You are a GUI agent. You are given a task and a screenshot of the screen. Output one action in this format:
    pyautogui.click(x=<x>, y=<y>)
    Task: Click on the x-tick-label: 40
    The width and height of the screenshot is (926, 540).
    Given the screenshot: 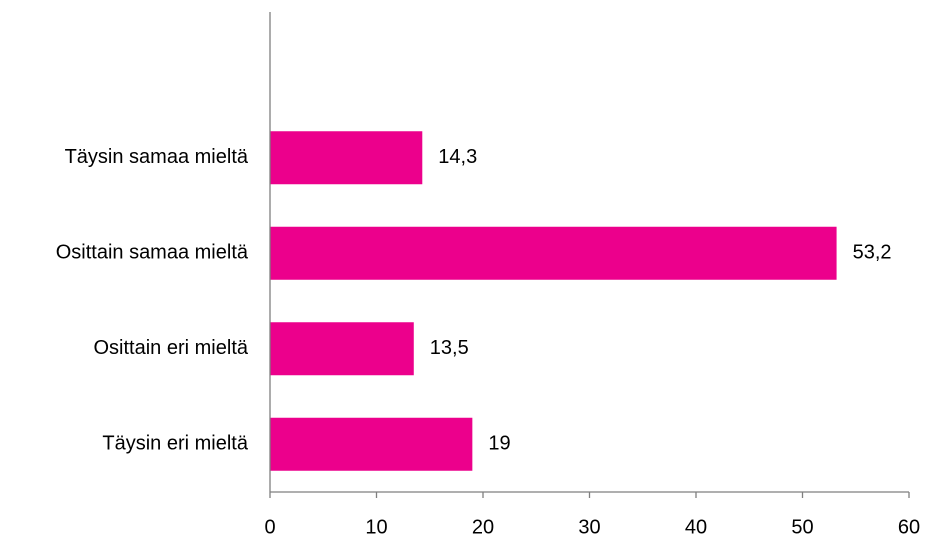 What is the action you would take?
    pyautogui.click(x=696, y=527)
    